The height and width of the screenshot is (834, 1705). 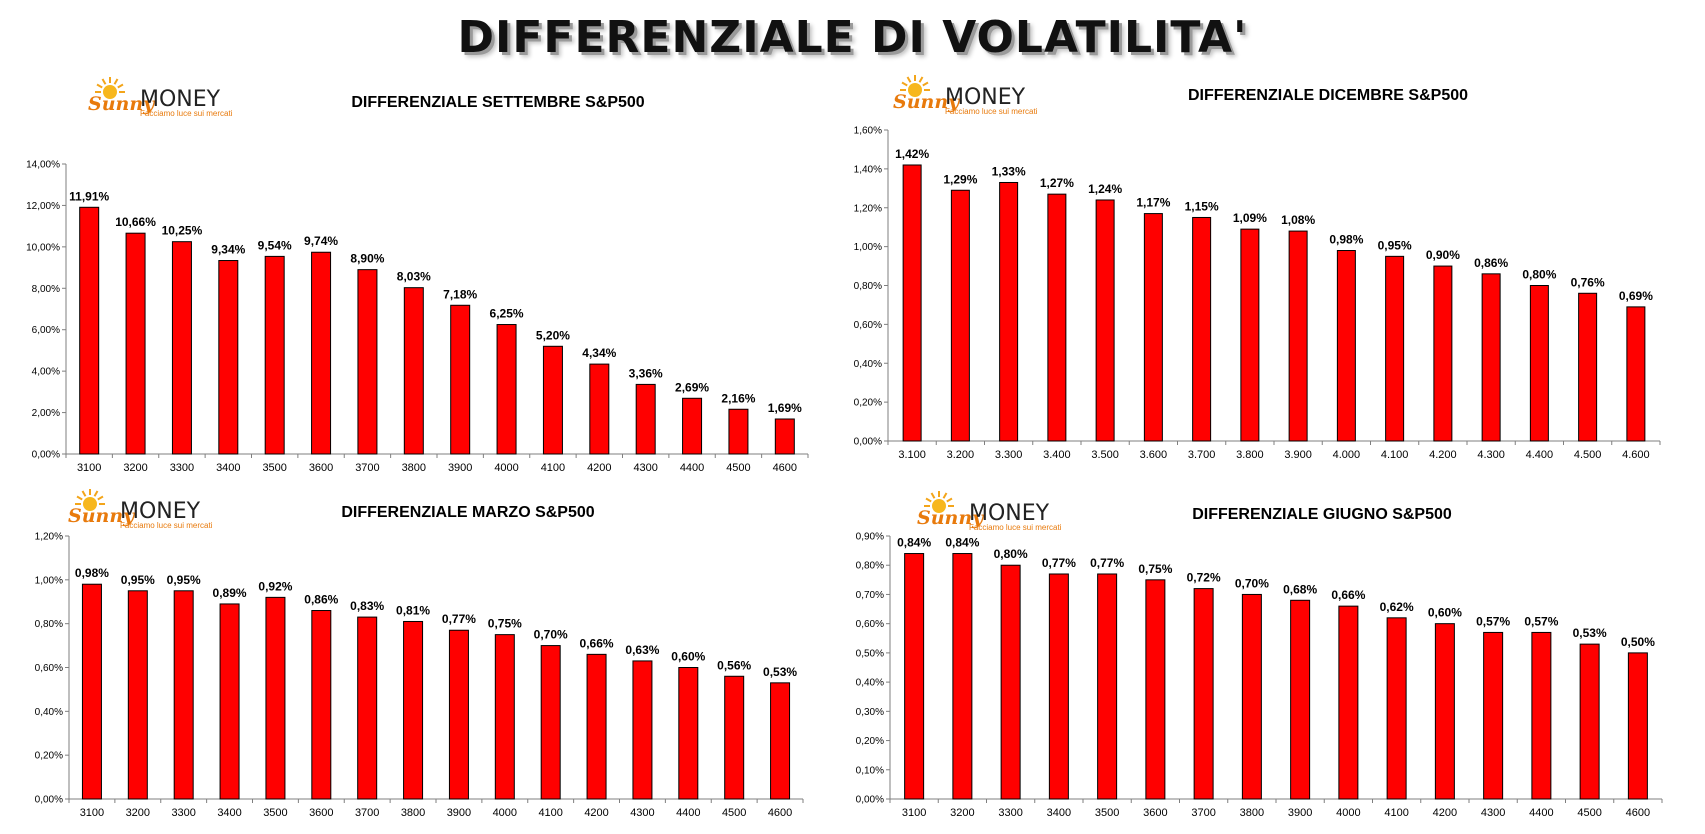 I want to click on data-label: 0,80%, so click(x=1011, y=554).